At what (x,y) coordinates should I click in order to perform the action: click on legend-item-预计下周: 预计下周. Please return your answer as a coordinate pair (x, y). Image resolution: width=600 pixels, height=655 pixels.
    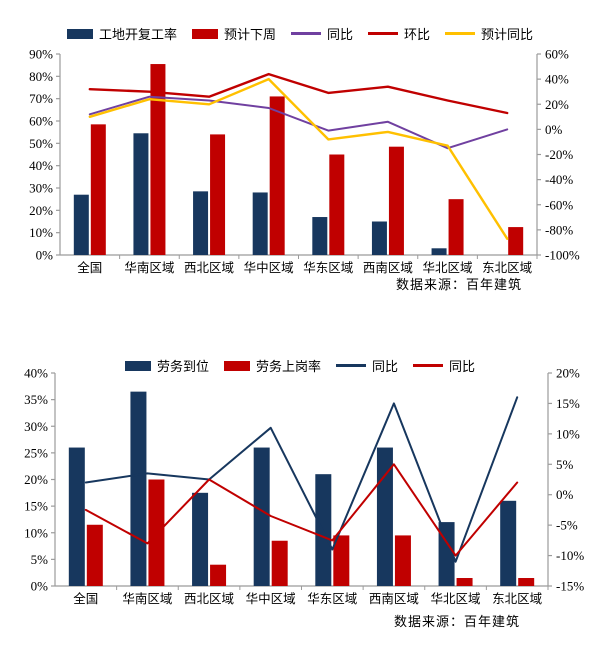
    Looking at the image, I should click on (233, 33).